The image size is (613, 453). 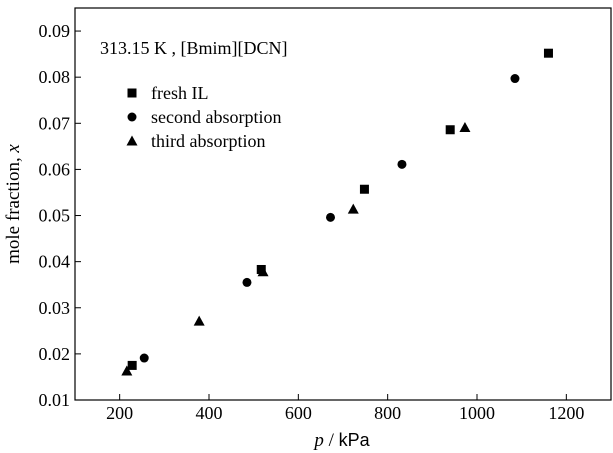 What do you see at coordinates (179, 93) in the screenshot?
I see `legend-label: fresh IL` at bounding box center [179, 93].